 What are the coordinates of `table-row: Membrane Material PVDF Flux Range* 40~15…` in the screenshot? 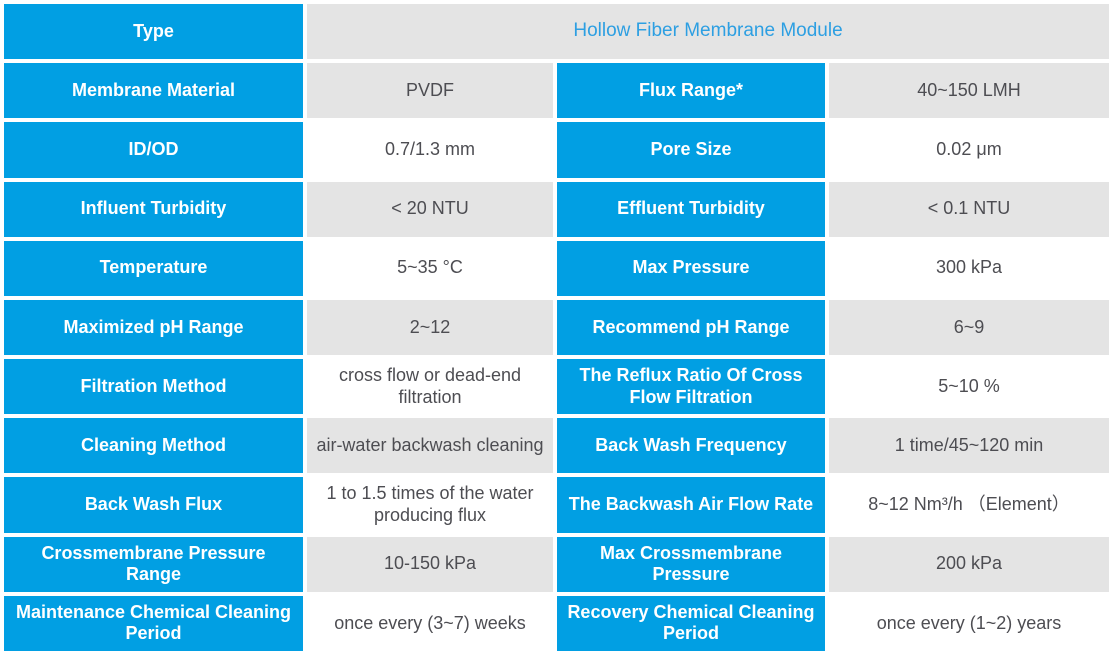 It's located at (557, 91).